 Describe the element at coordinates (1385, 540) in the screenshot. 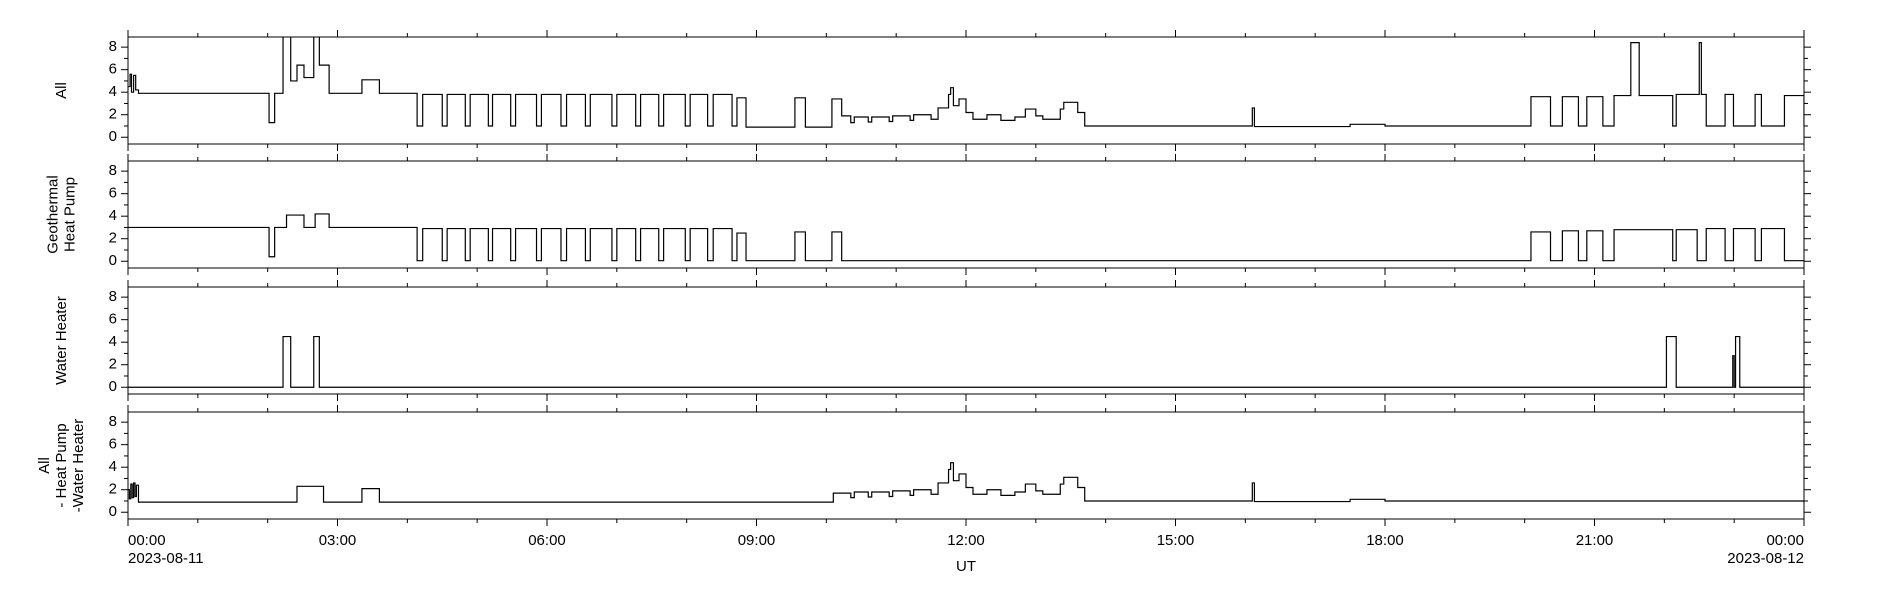

I see `x-tick-label: 18:00` at that location.